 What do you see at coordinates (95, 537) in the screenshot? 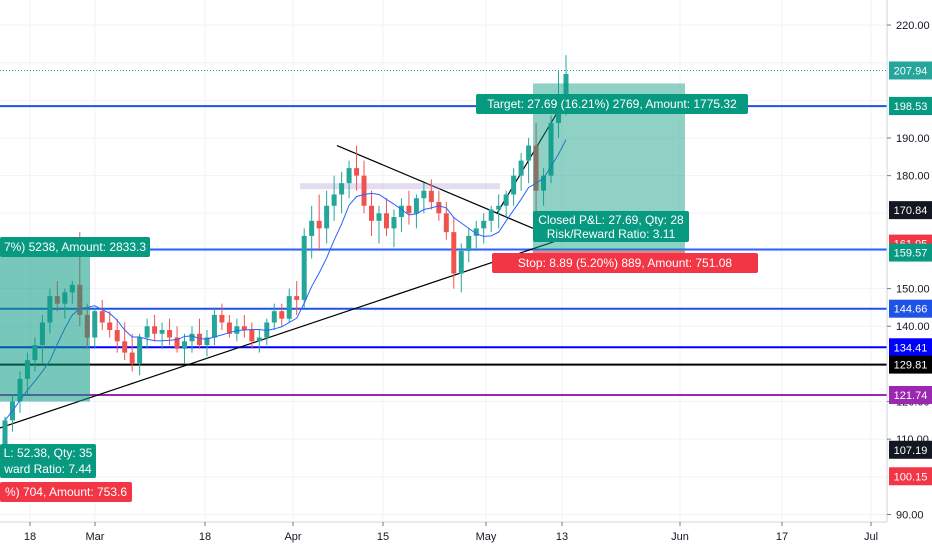
I see `time-axis-label: Mar` at bounding box center [95, 537].